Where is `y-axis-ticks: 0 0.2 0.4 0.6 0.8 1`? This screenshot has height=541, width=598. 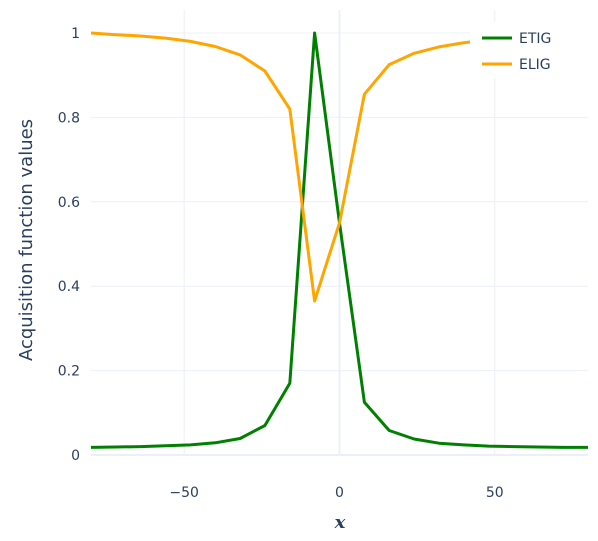
y-axis-ticks: 0 0.2 0.4 0.6 0.8 1 is located at coordinates (69, 245).